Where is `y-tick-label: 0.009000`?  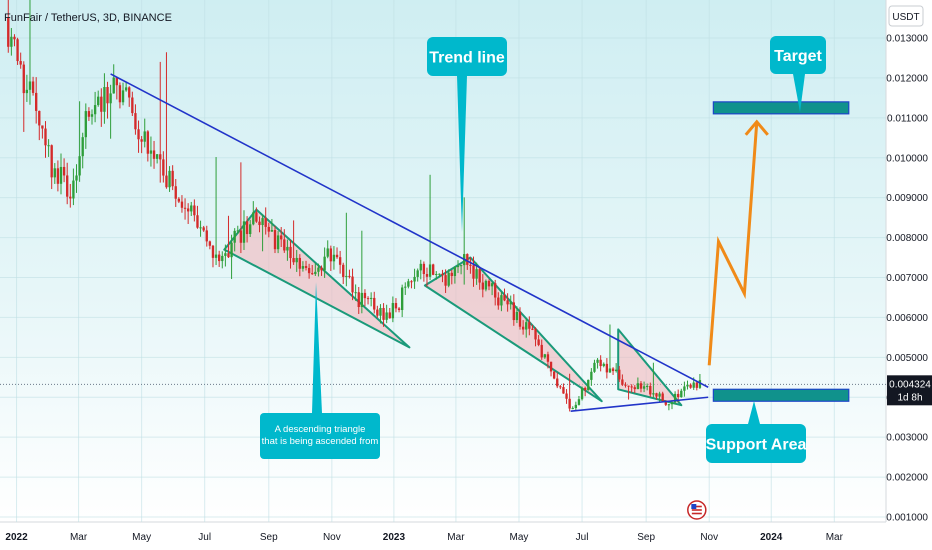
y-tick-label: 0.009000 is located at coordinates (907, 198).